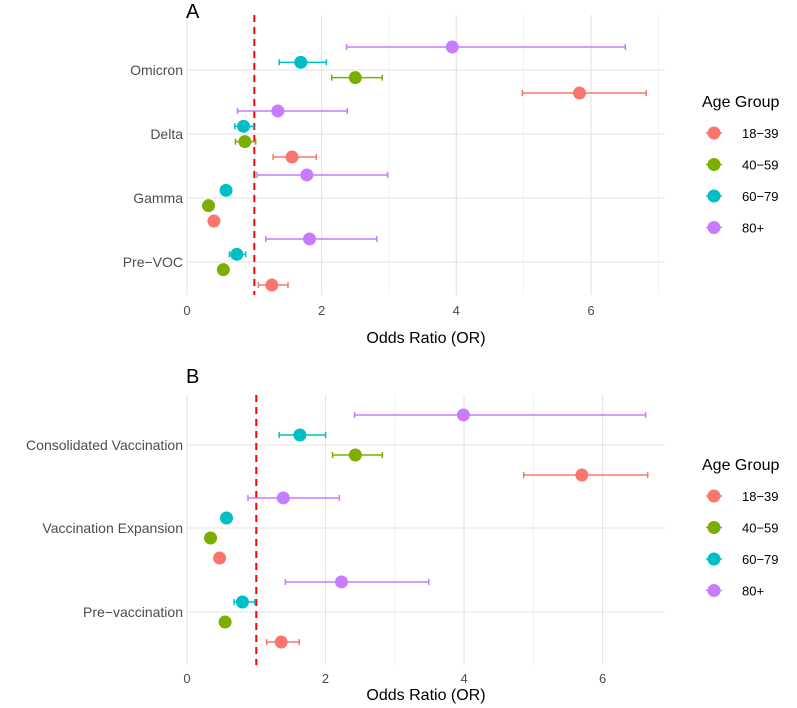 The image size is (797, 708). Describe the element at coordinates (156, 70) in the screenshot. I see `category-label: Omicron` at that location.